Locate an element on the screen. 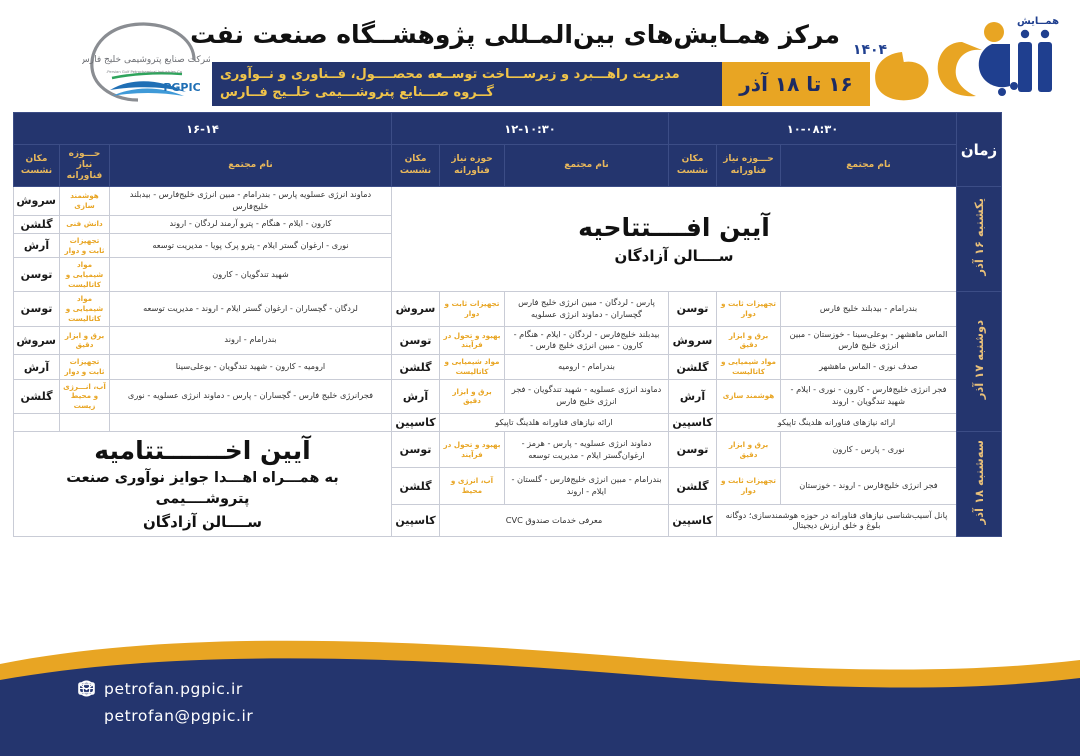  header-b-name: نام مجتمع is located at coordinates (586, 165).